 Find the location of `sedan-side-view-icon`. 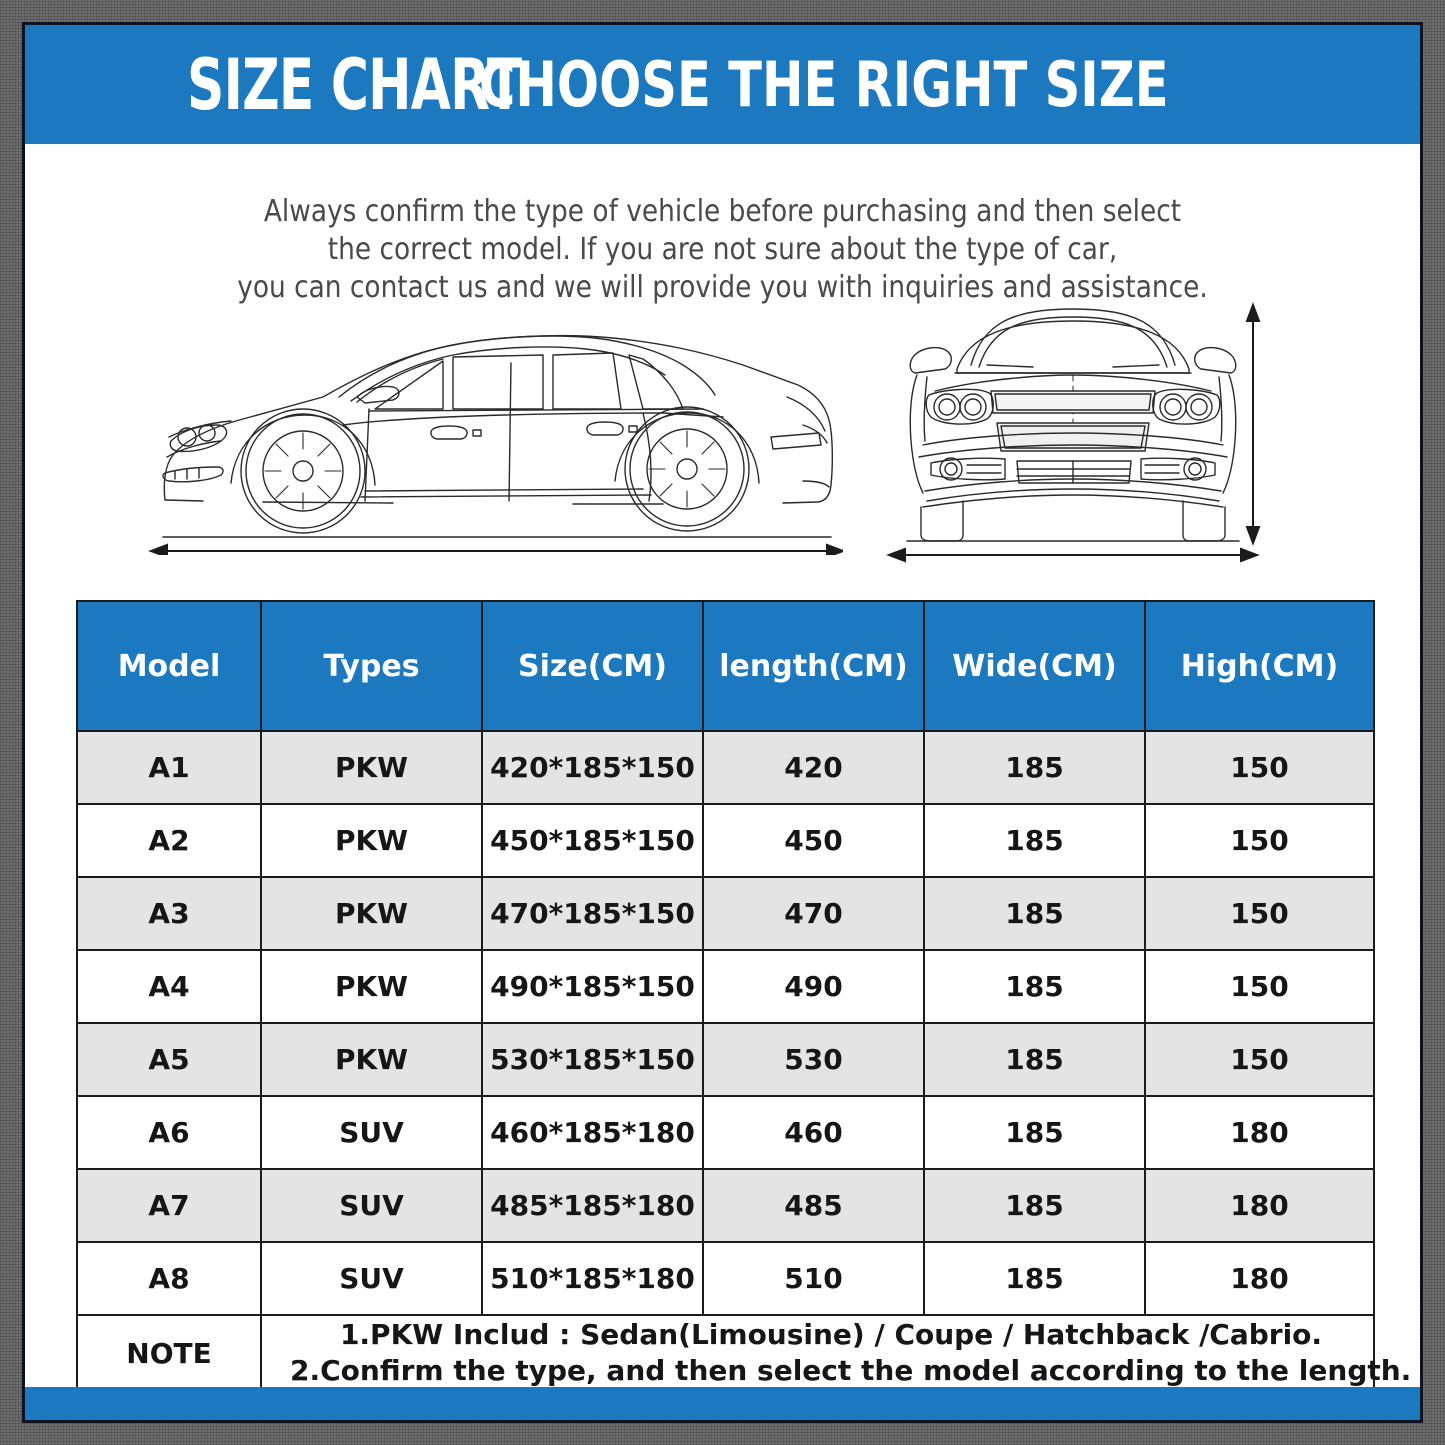

sedan-side-view-icon is located at coordinates (493, 430).